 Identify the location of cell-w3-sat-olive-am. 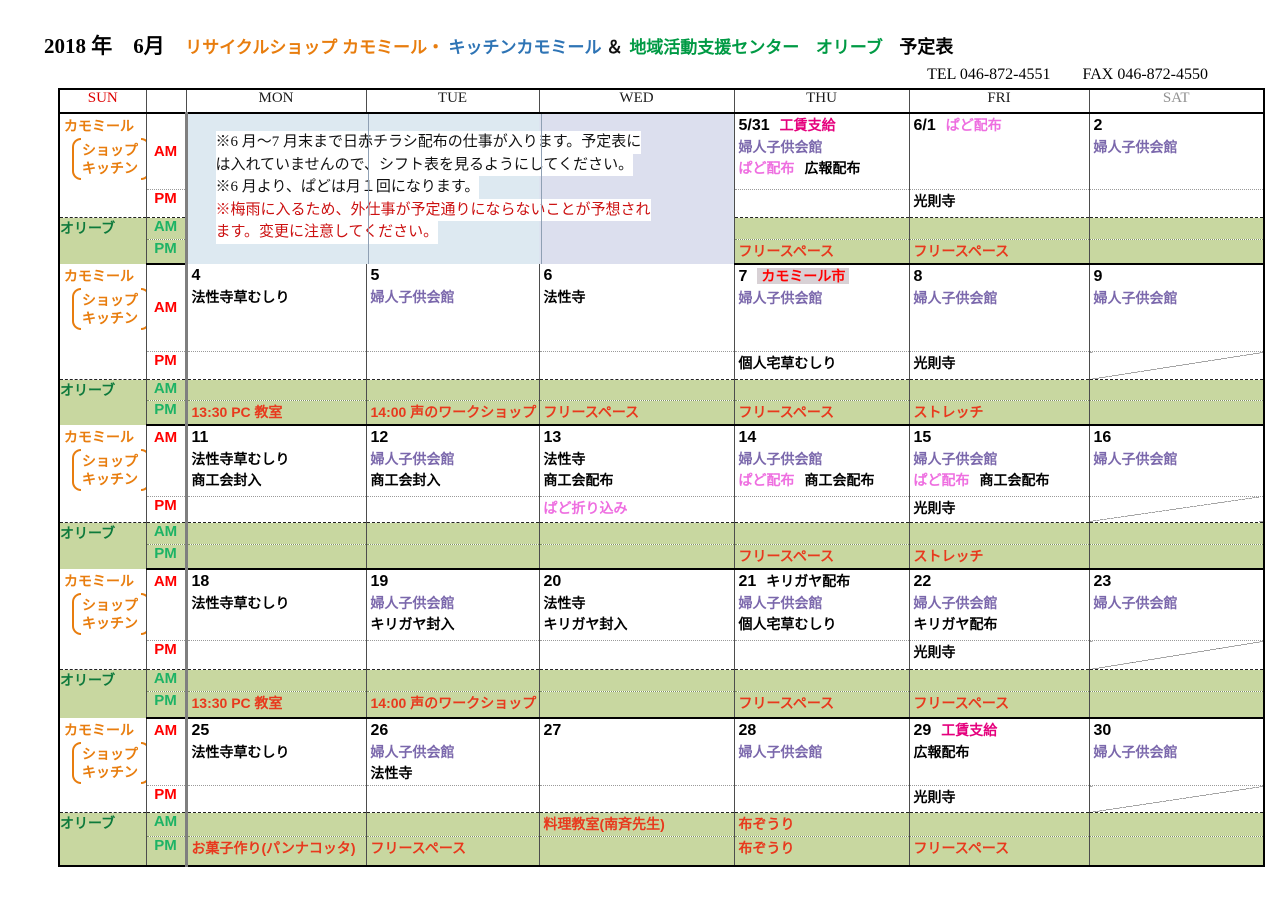
(1176, 532).